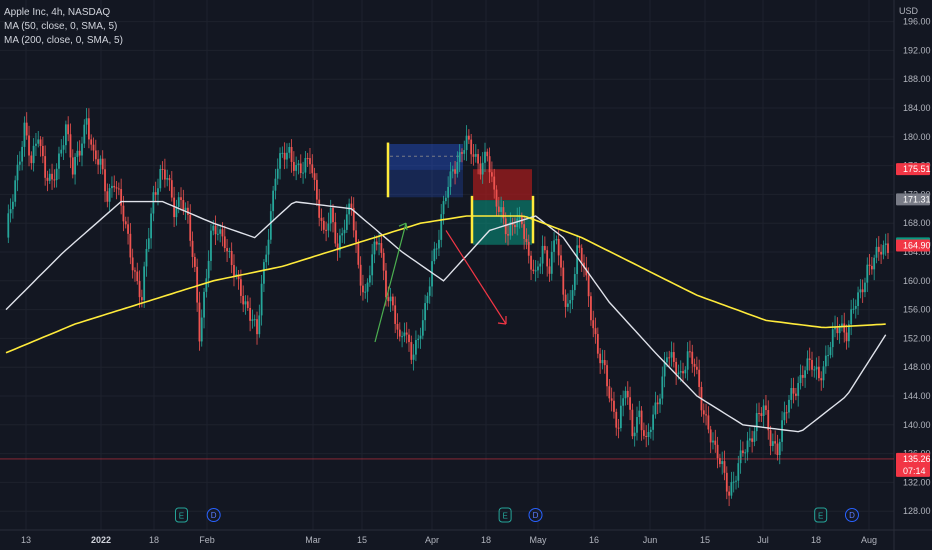  What do you see at coordinates (362, 540) in the screenshot?
I see `x-tick-label: 15` at bounding box center [362, 540].